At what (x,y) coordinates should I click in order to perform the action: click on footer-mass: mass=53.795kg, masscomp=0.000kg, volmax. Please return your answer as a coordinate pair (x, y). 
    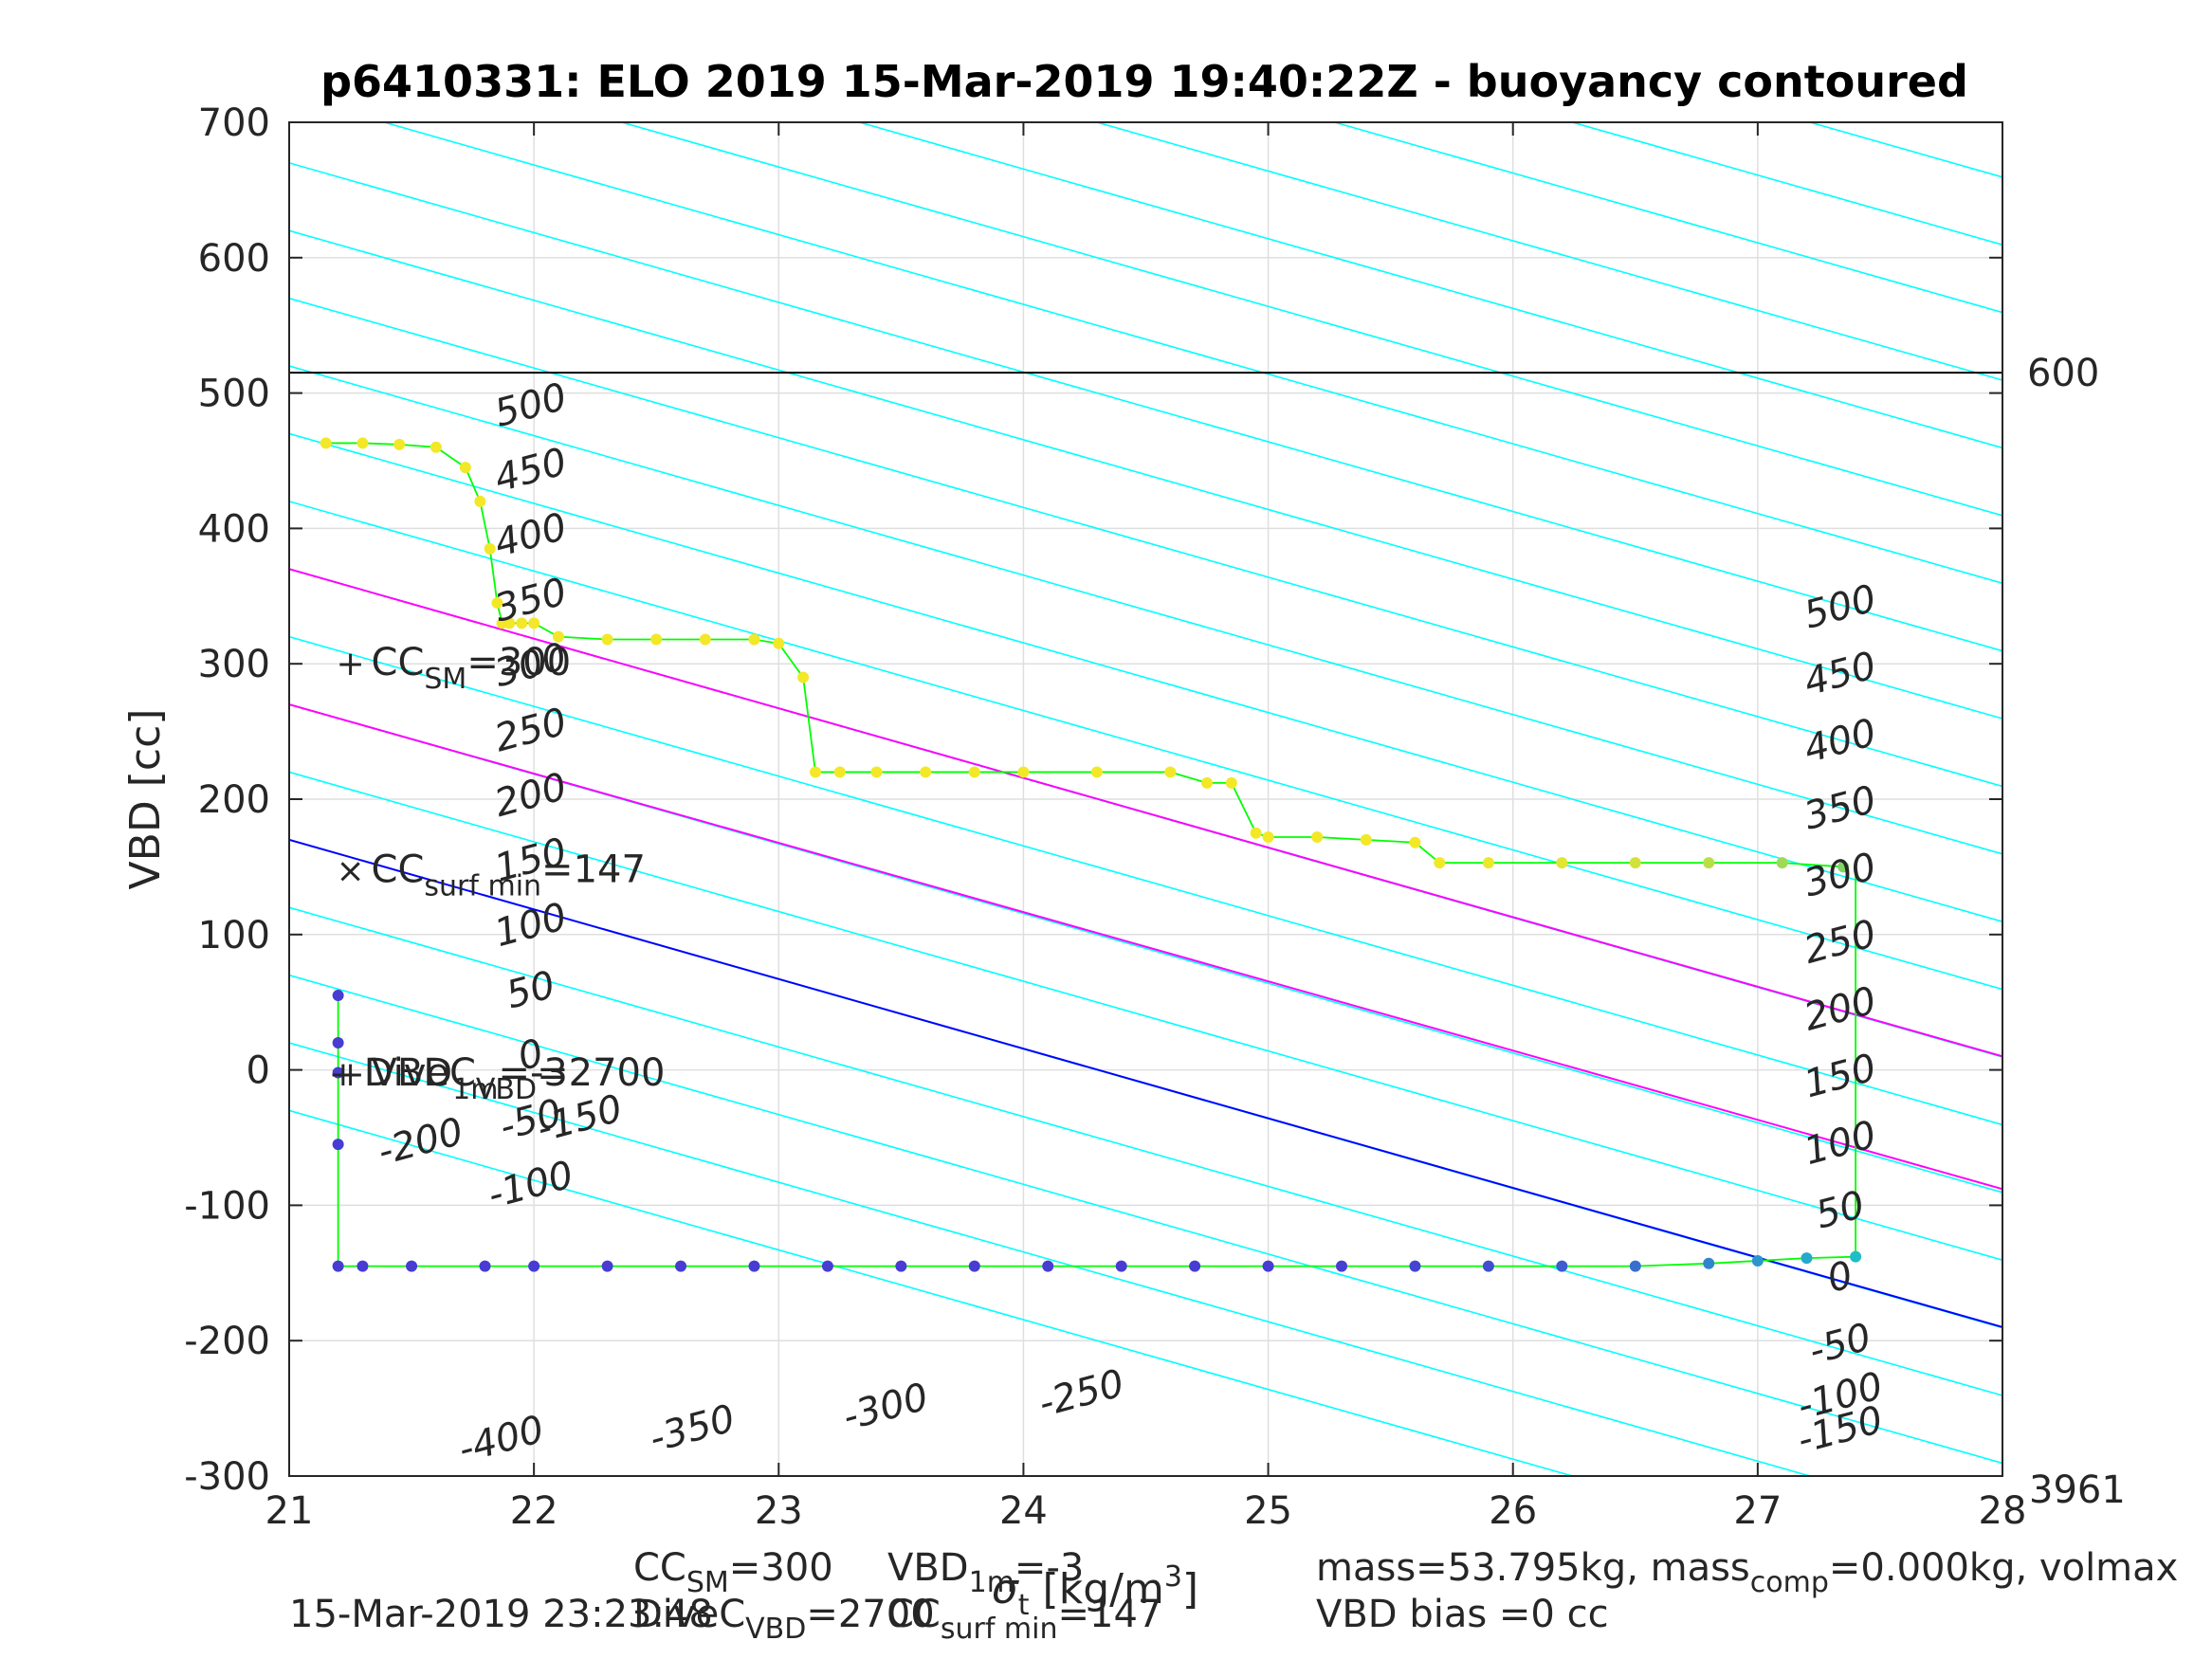
    Looking at the image, I should click on (1747, 1572).